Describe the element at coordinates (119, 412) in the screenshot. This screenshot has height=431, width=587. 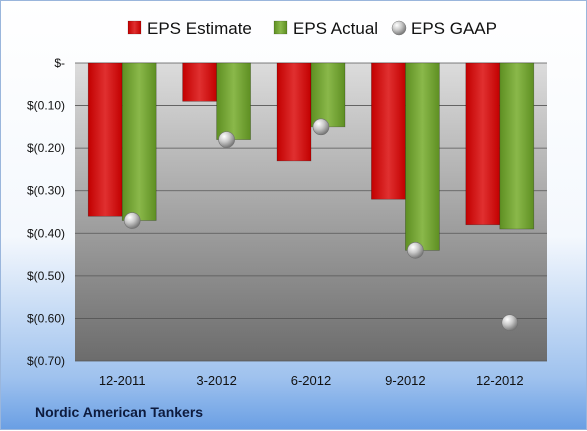
I see `company-name: Nordic American Tankers` at that location.